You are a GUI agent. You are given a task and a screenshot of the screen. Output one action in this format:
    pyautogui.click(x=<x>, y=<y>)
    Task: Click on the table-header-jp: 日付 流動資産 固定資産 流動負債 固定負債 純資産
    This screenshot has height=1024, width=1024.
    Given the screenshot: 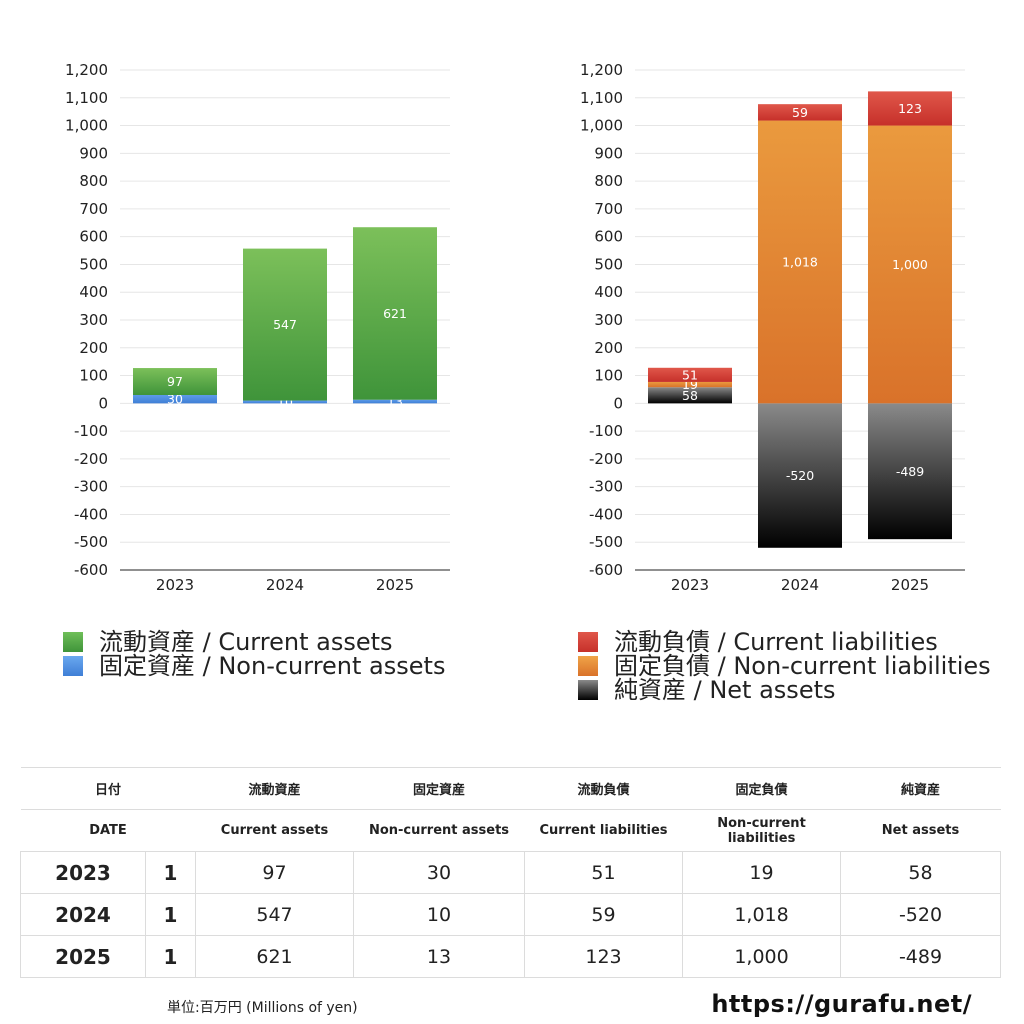 What is the action you would take?
    pyautogui.click(x=510, y=788)
    